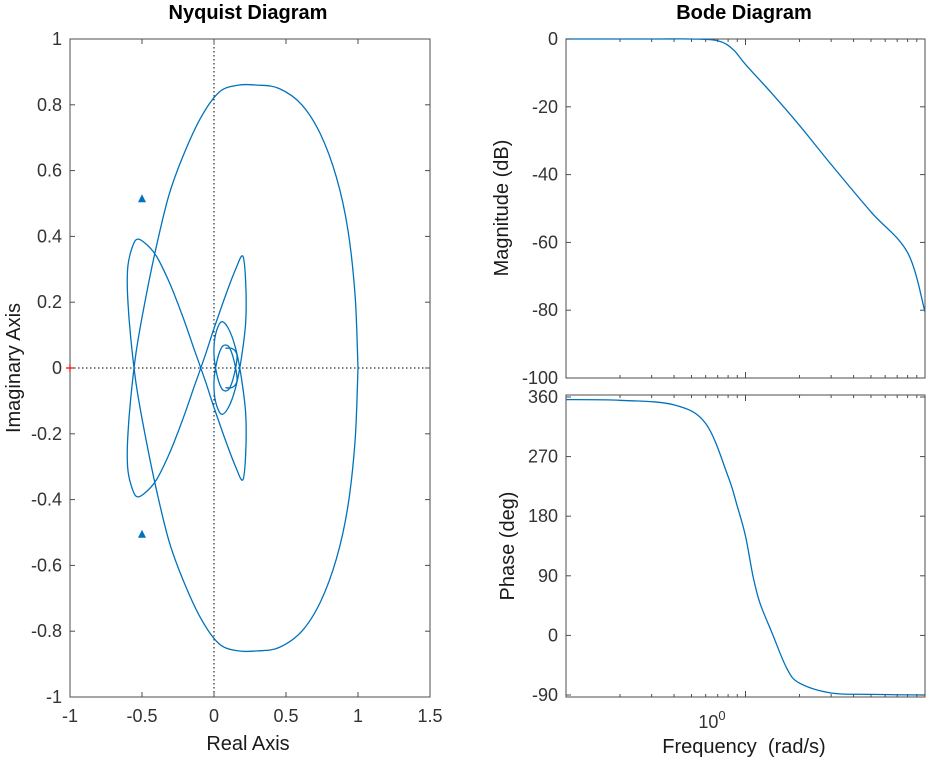 The image size is (929, 762). Describe the element at coordinates (57, 39) in the screenshot. I see `y-tick-label: 1` at that location.